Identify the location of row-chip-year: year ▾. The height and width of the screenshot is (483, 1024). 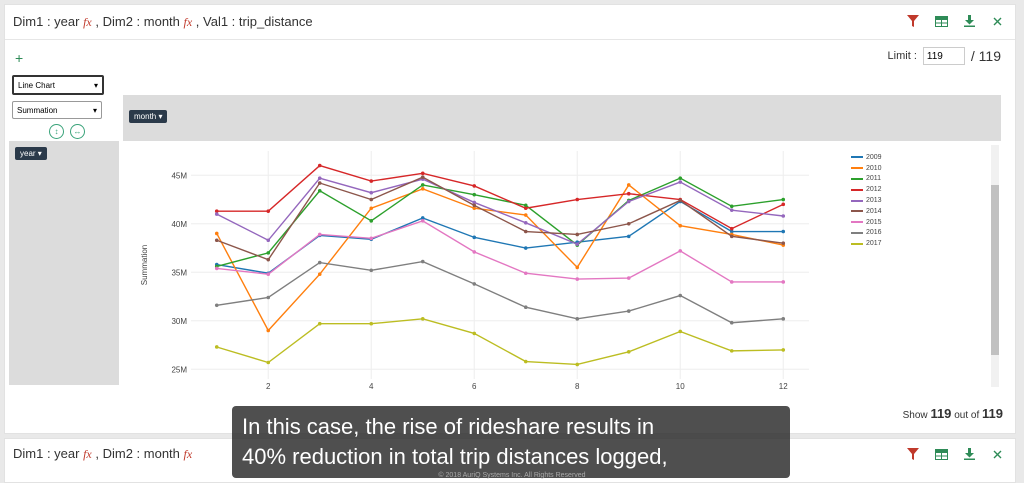
(31, 153).